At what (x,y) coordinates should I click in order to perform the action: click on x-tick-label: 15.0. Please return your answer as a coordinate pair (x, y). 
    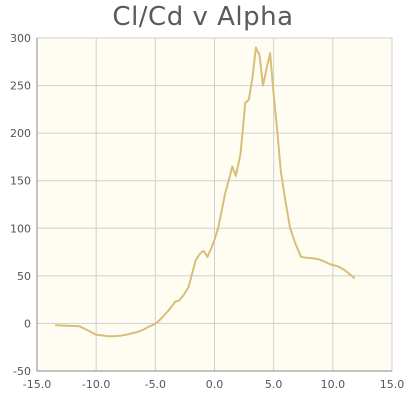
    Looking at the image, I should click on (392, 384).